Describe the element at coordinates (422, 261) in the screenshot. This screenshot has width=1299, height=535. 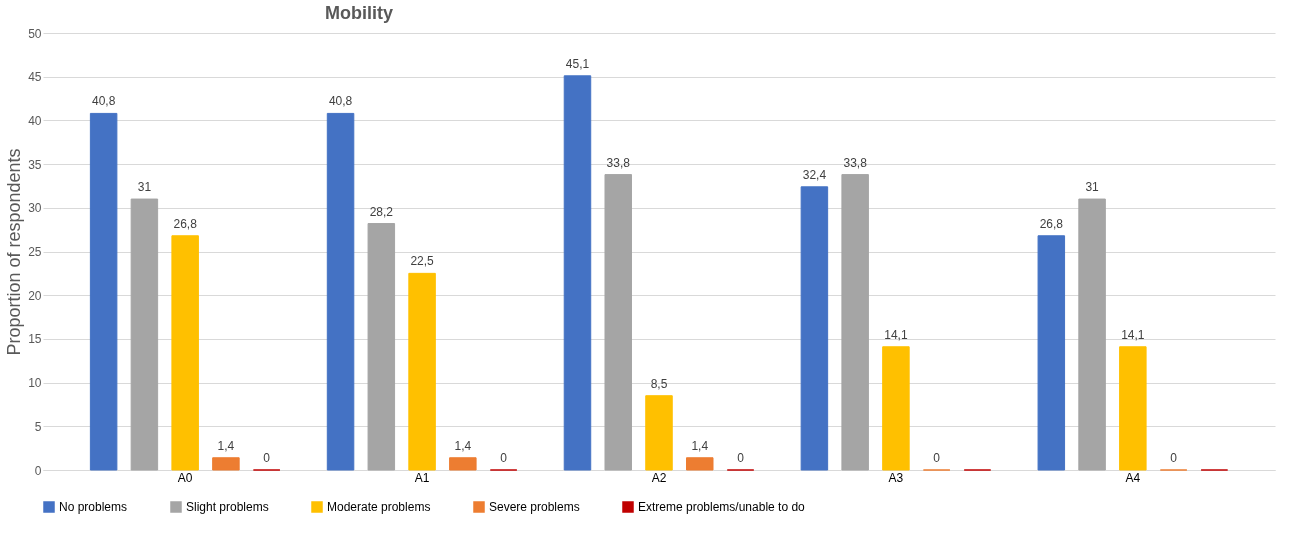
I see `data-label: 22,5` at that location.